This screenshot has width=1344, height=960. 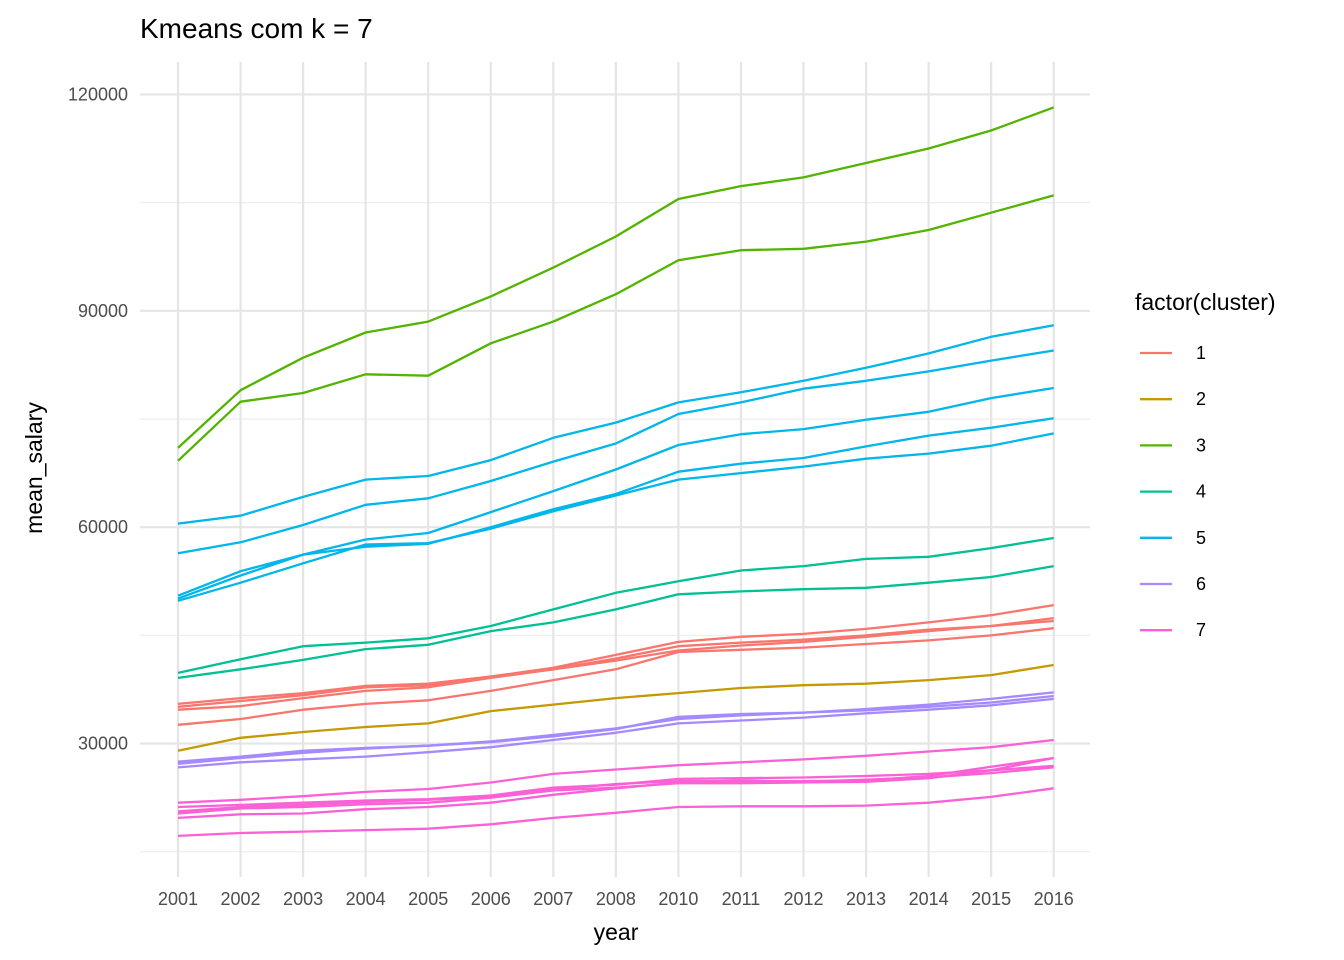 I want to click on x-tick-label: 2003, so click(x=303, y=899).